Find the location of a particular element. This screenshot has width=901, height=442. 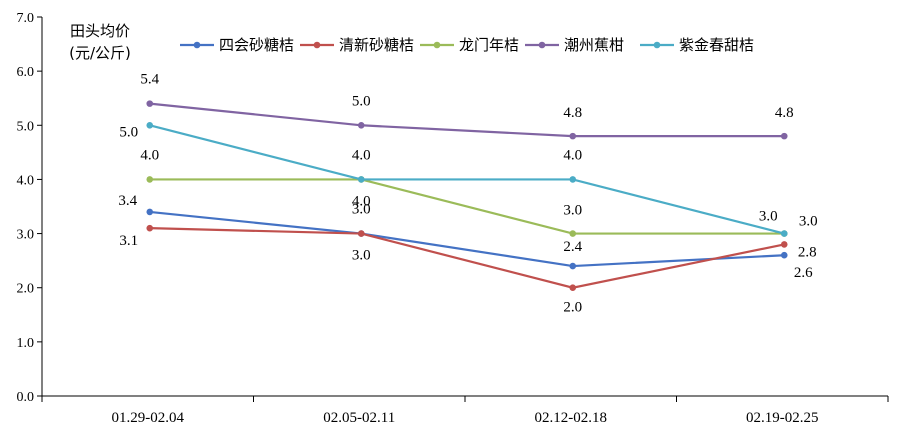

data-label: 2.6 is located at coordinates (803, 273).